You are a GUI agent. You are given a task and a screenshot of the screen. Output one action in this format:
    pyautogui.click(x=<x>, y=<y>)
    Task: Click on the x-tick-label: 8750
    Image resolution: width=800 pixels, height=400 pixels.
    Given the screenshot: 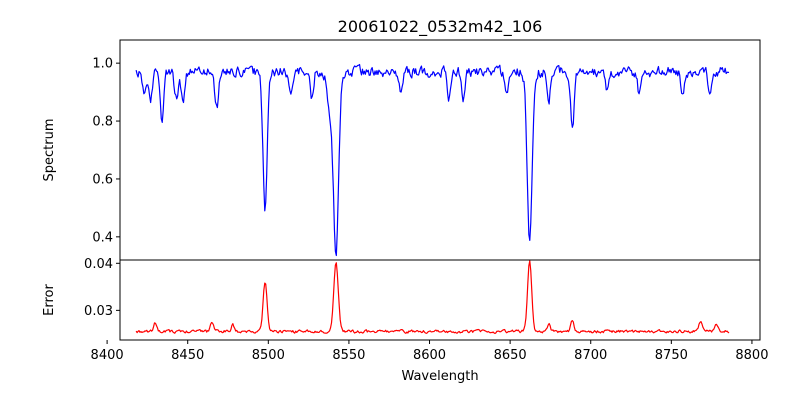 What is the action you would take?
    pyautogui.click(x=671, y=355)
    